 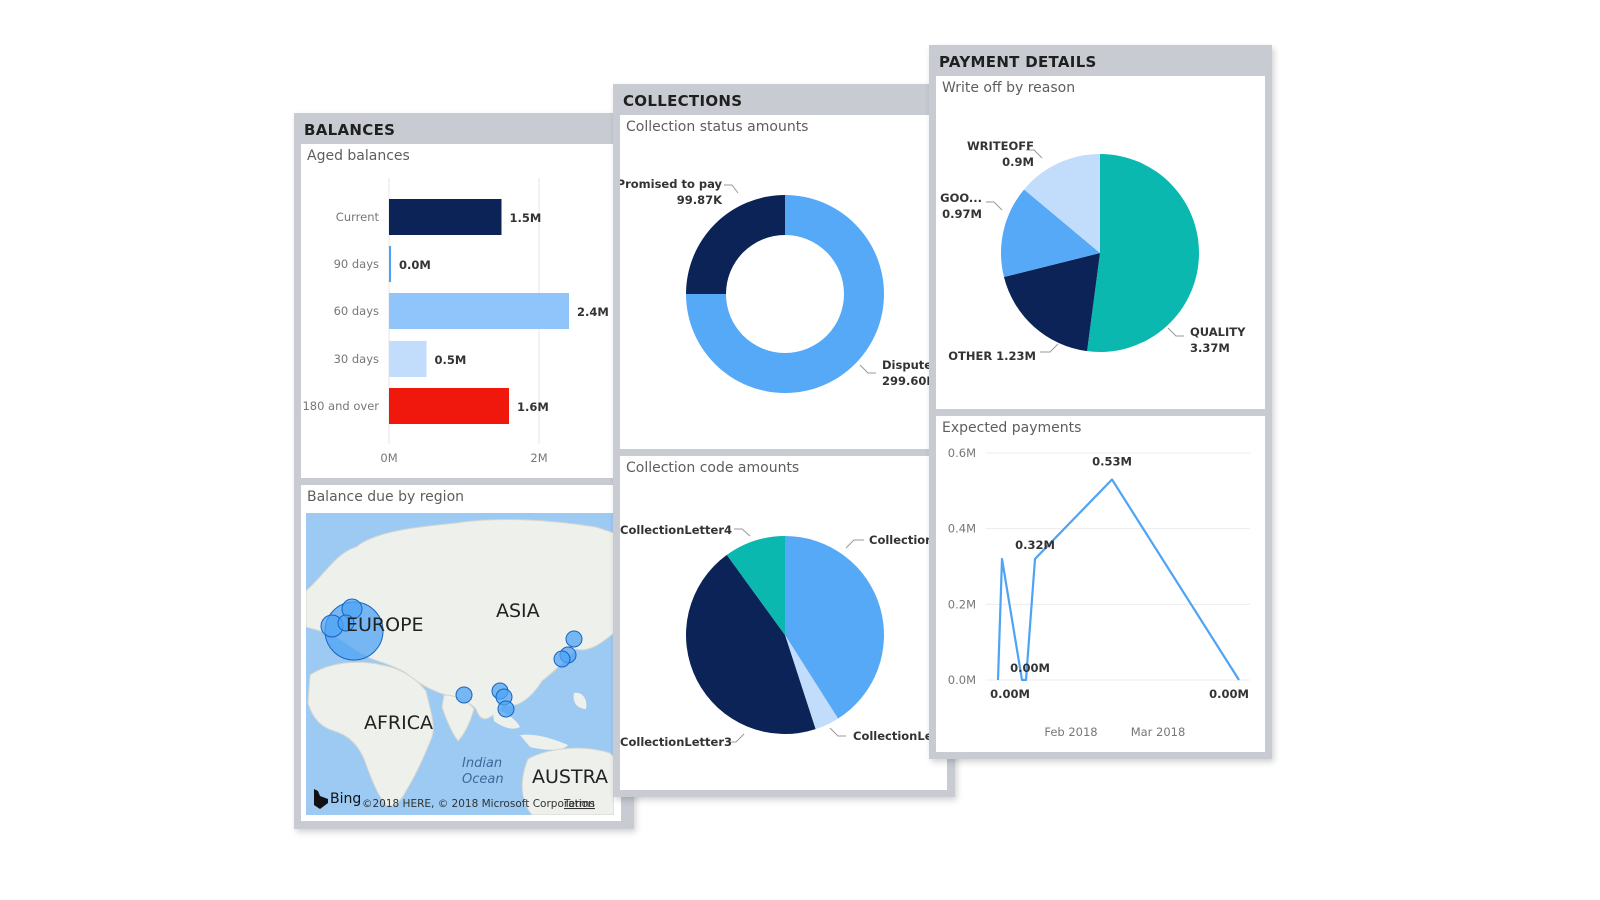 I want to click on slice-label: CollectionLetter3, so click(x=676, y=742).